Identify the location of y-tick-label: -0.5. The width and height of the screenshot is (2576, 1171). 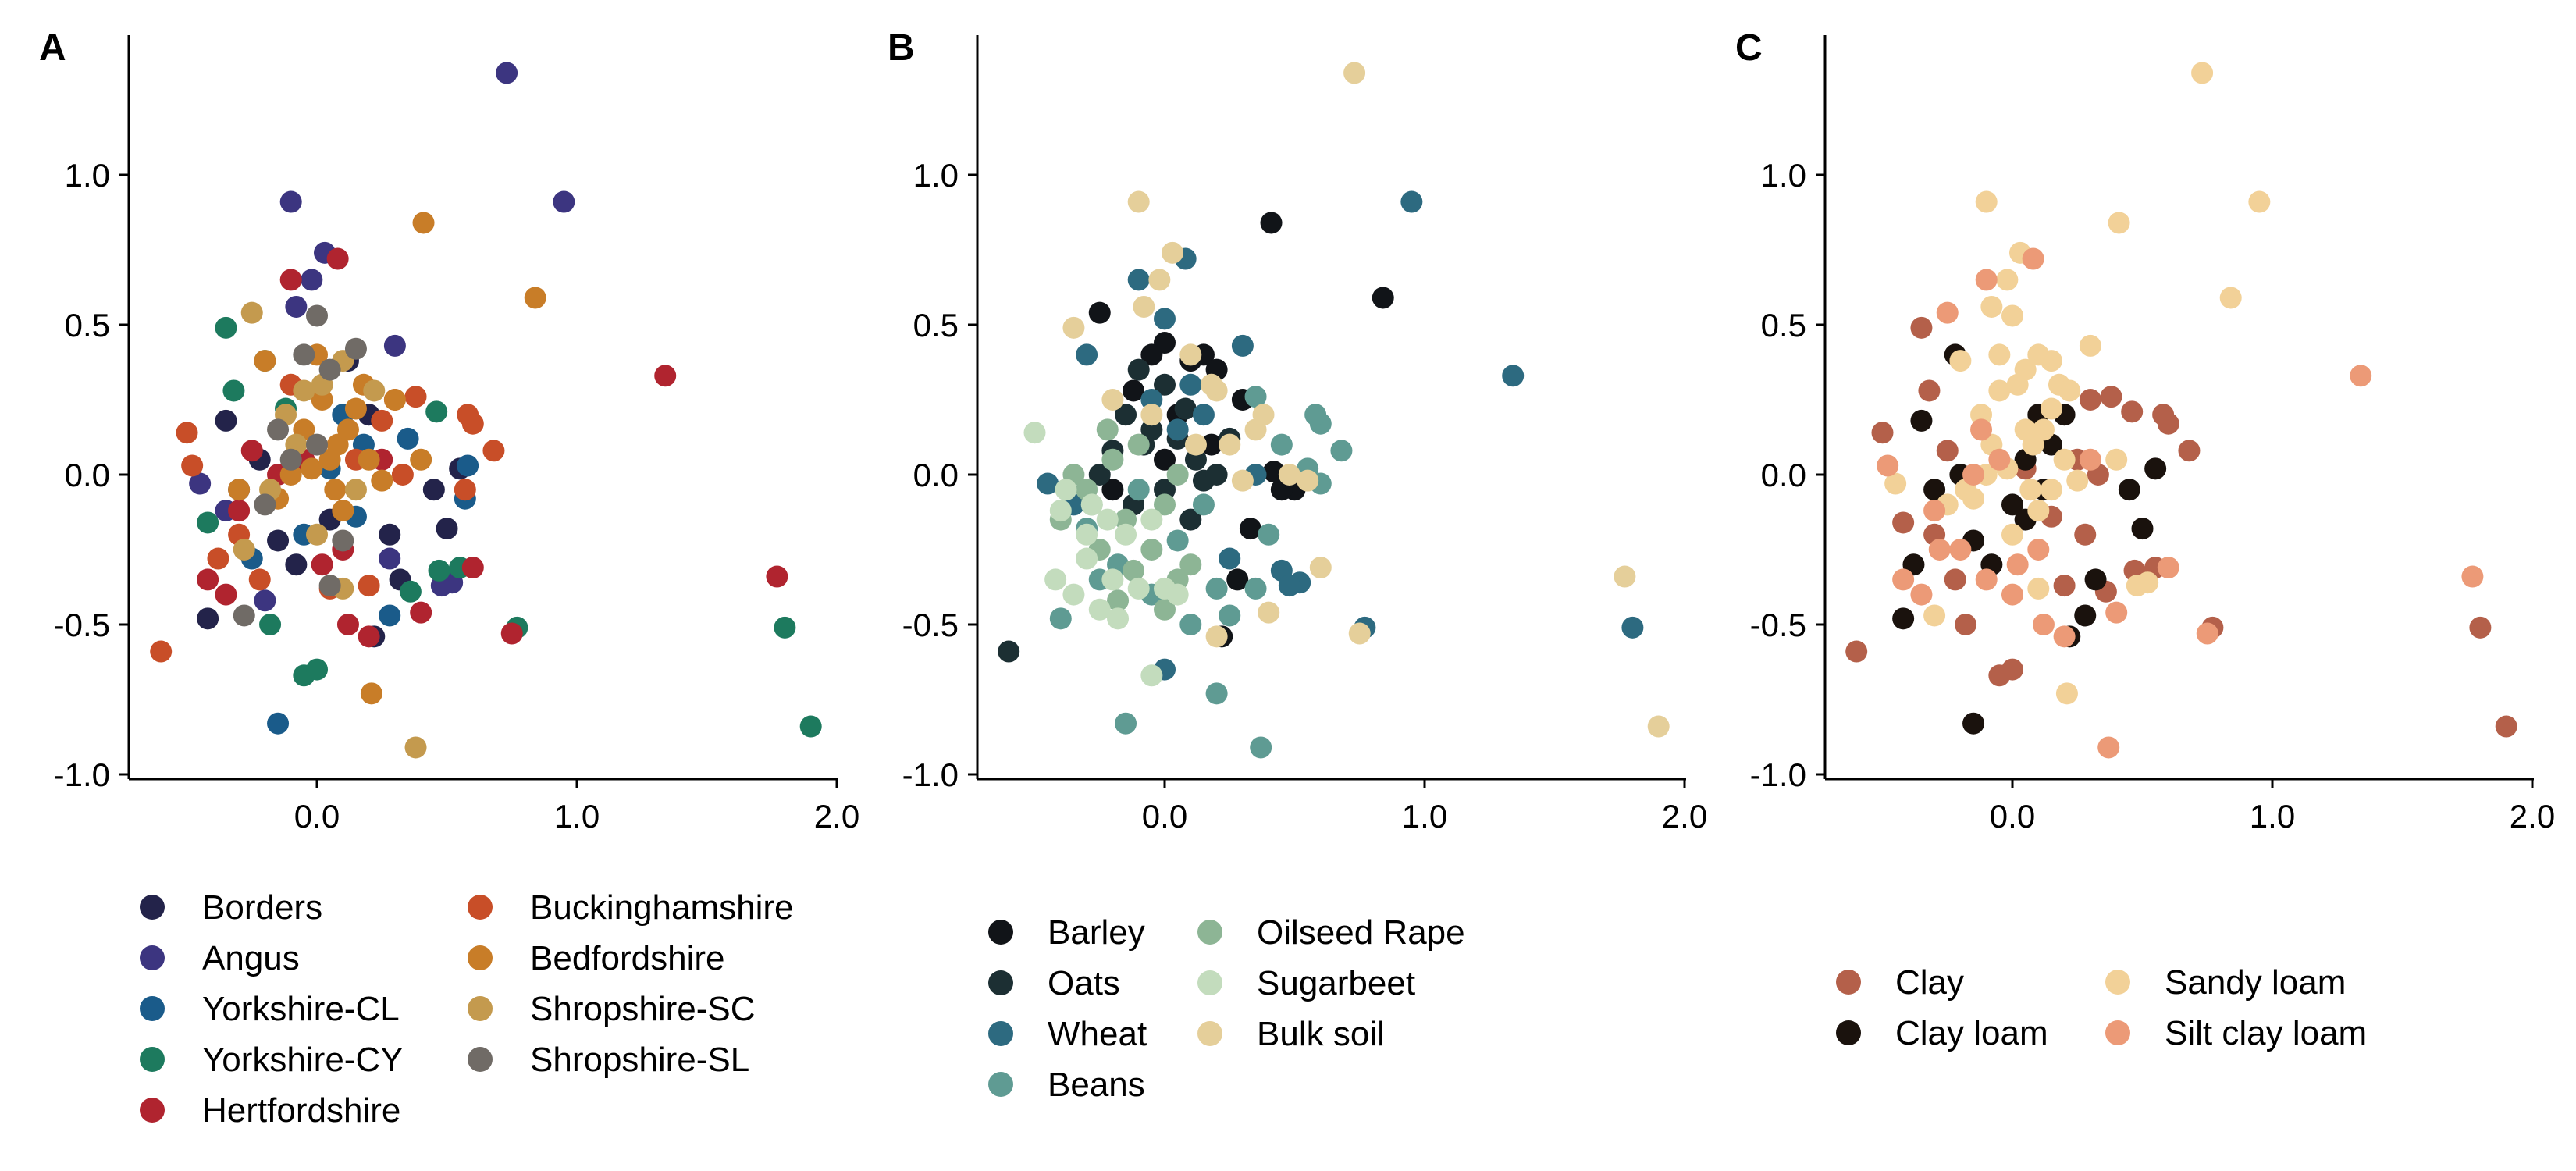
(82, 625).